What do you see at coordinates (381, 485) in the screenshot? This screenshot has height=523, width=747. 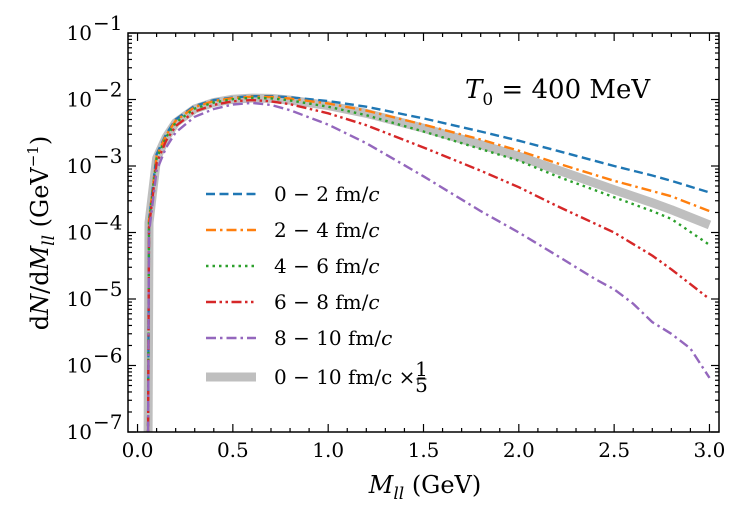 I see `x-label-main: M` at bounding box center [381, 485].